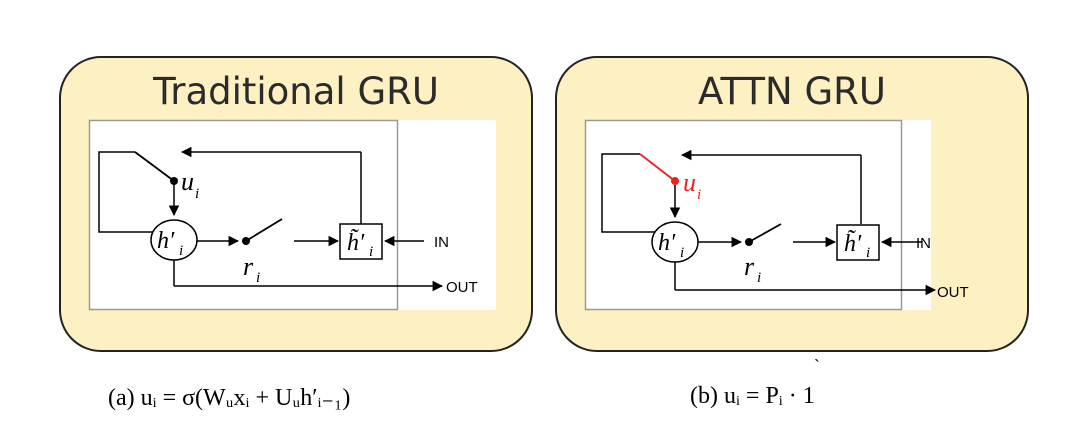 The image size is (1088, 438). I want to click on panel-title: Traditional GRU, so click(296, 91).